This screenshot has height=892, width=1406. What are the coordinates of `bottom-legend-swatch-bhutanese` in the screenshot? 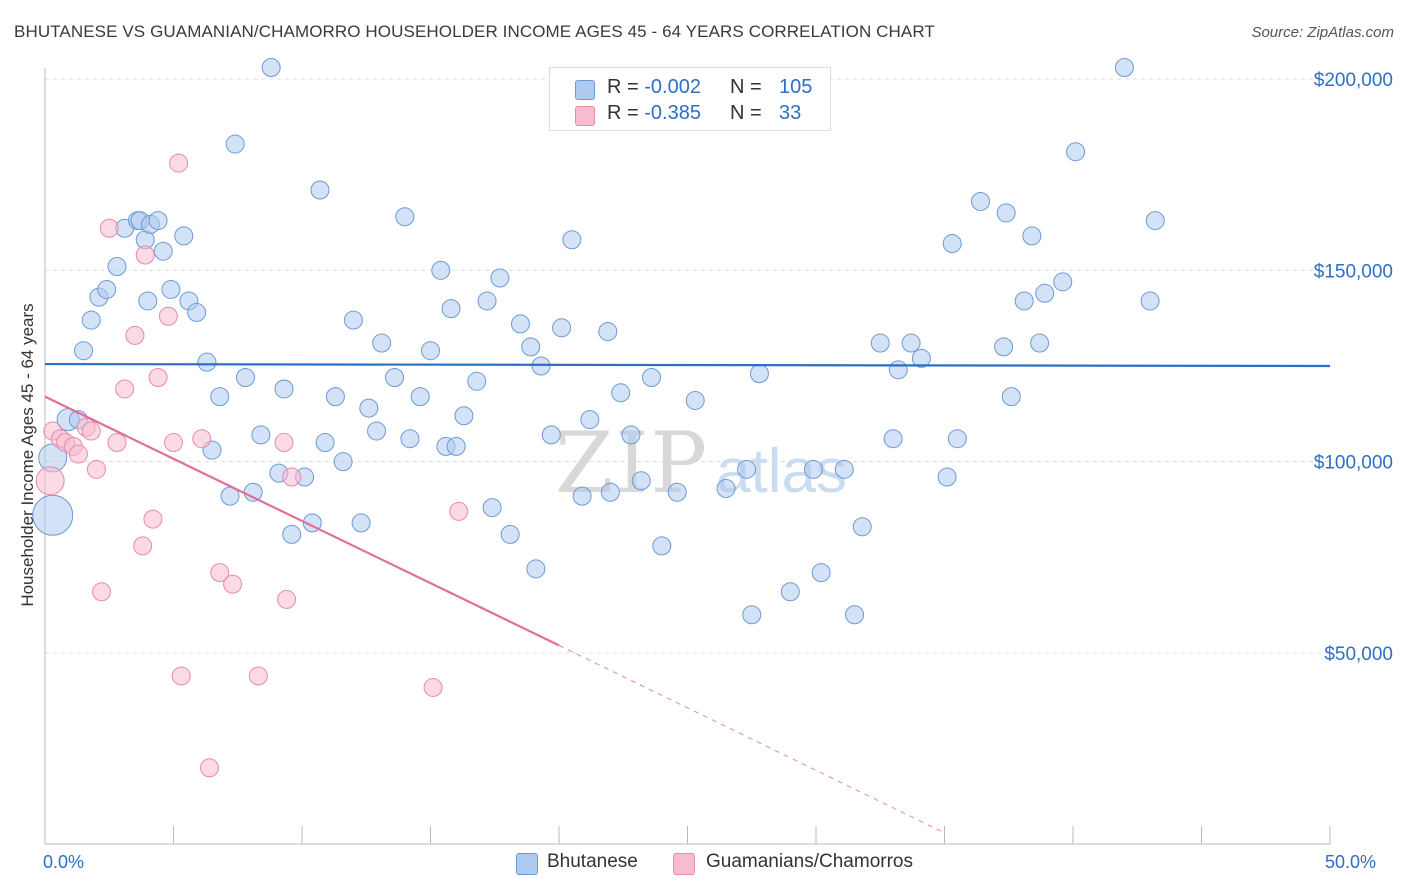 It's located at (527, 864).